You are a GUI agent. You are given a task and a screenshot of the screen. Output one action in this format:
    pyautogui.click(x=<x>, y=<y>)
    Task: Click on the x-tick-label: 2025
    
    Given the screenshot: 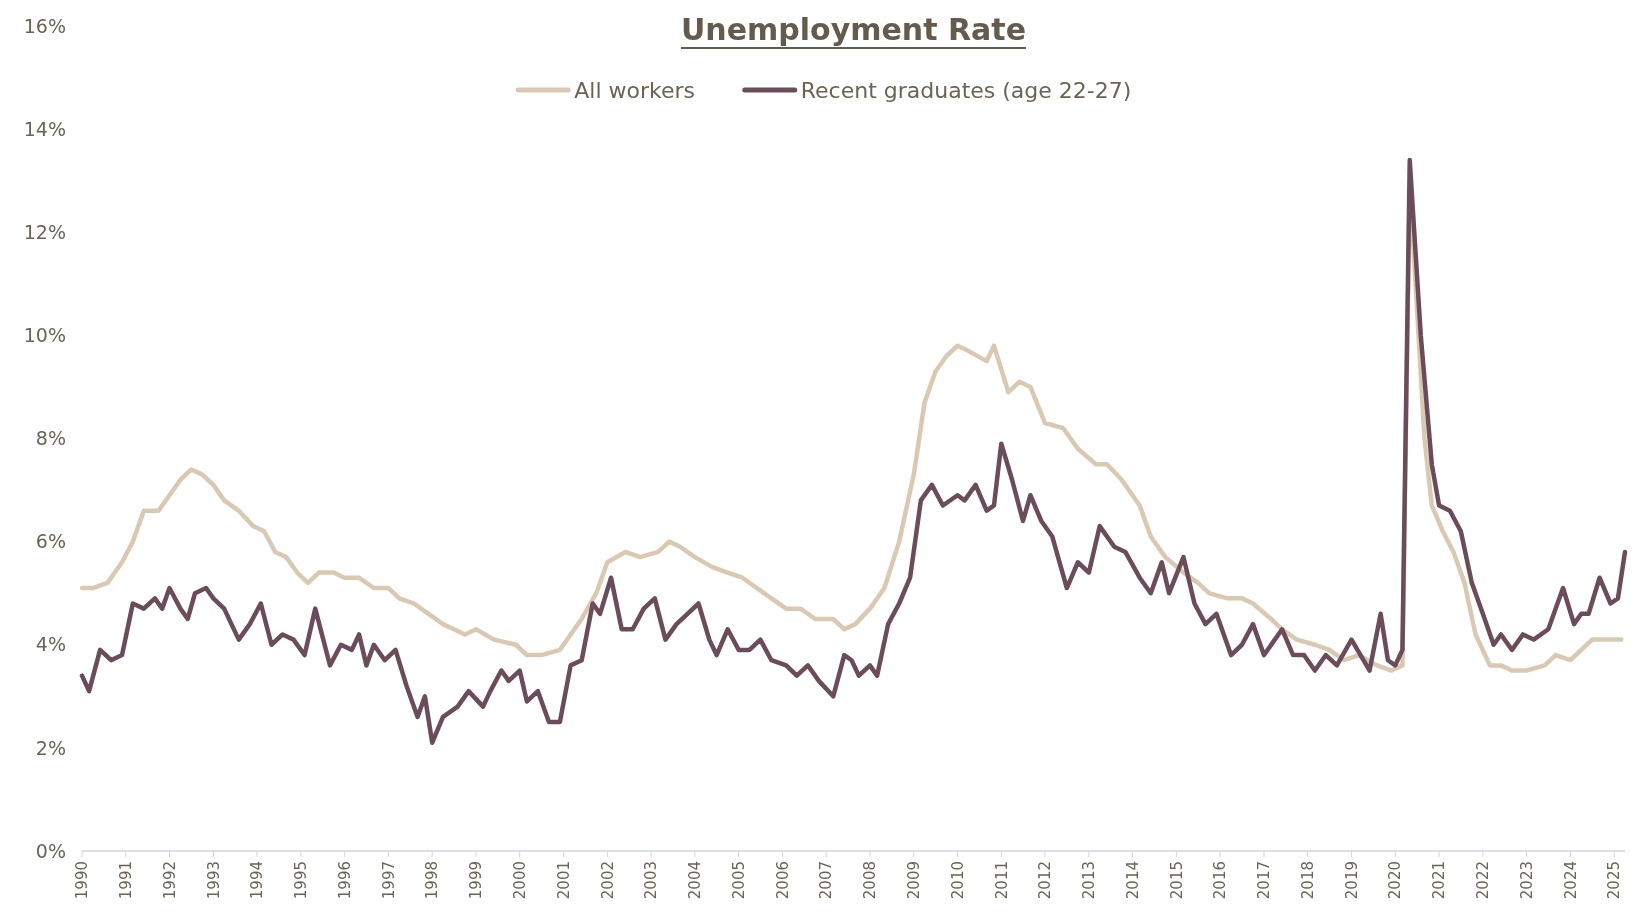 What is the action you would take?
    pyautogui.click(x=1614, y=880)
    